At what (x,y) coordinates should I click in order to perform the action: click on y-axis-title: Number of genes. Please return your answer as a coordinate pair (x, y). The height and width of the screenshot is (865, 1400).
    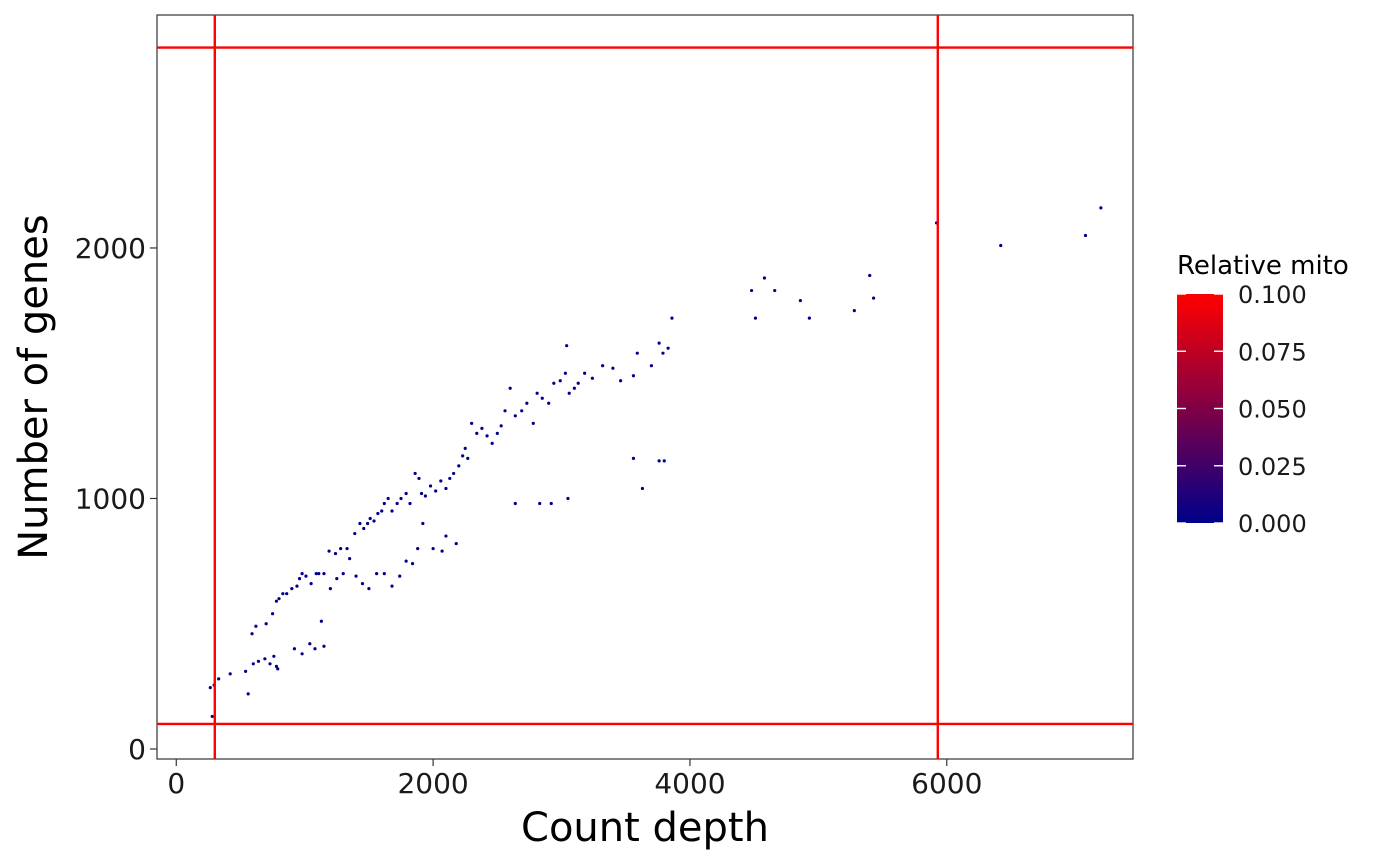
    Looking at the image, I should click on (34, 386).